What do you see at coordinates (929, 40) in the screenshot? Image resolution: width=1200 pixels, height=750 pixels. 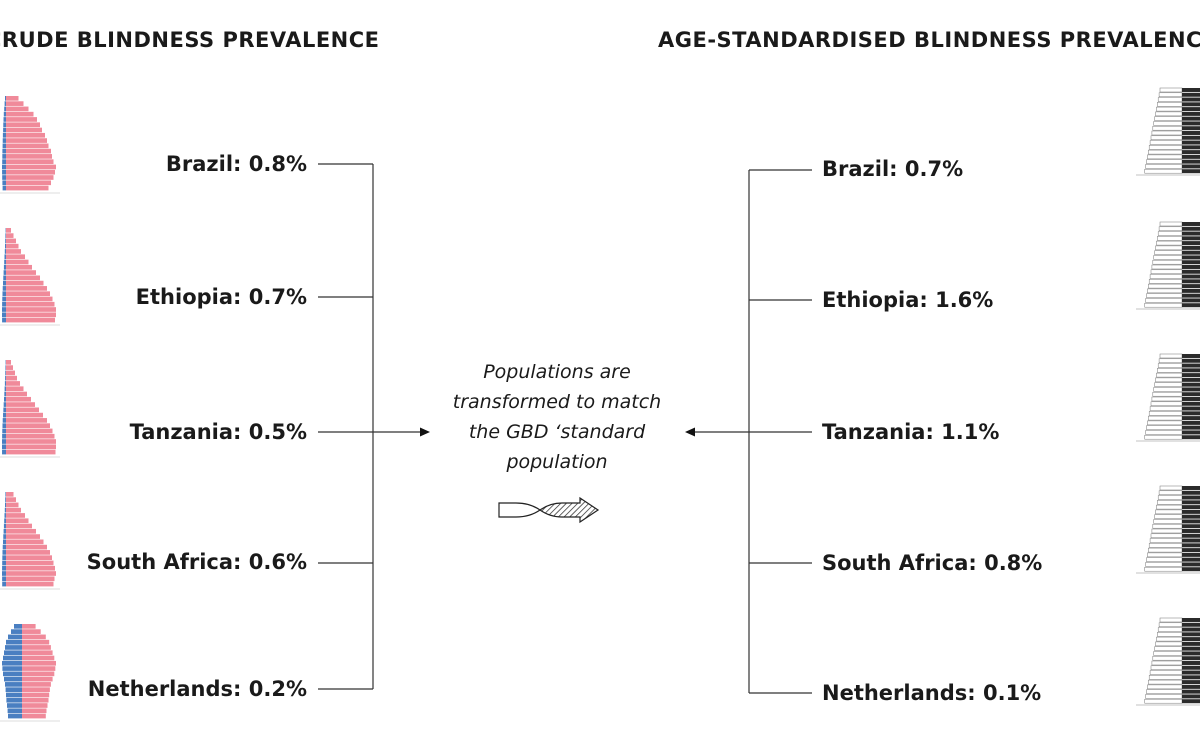 I see `standardised-prevalence-heading: AGE-STANDARDISED BLINDNESS PREVALENCE` at bounding box center [929, 40].